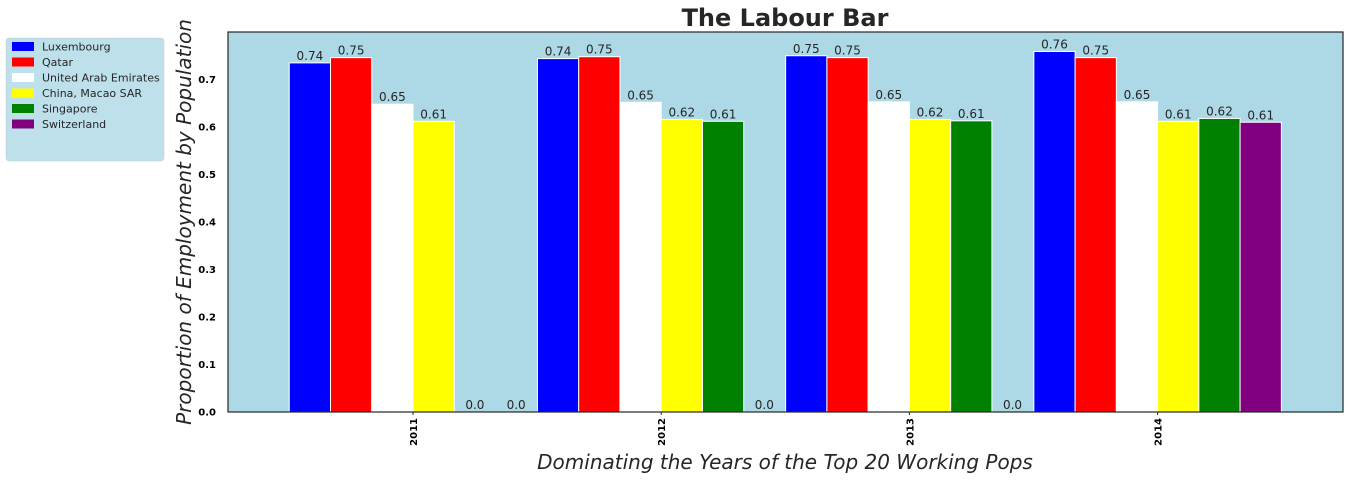 Image resolution: width=1349 pixels, height=480 pixels. I want to click on data-label-singapore-2012: 0.61, so click(723, 114).